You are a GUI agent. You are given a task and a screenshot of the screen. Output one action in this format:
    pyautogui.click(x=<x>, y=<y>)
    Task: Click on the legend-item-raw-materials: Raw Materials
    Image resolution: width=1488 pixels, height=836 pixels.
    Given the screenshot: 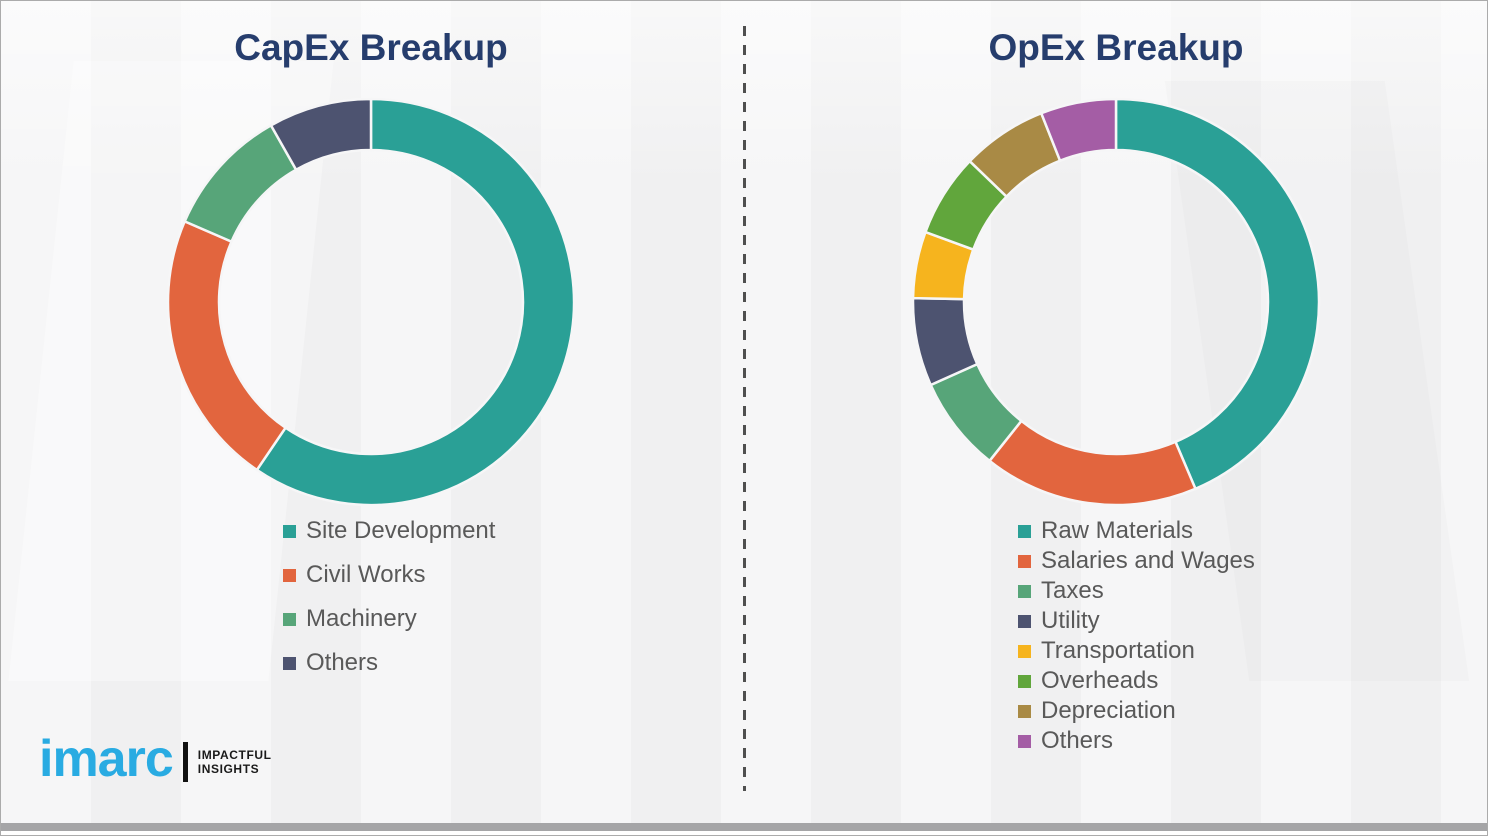 What is the action you would take?
    pyautogui.click(x=1136, y=531)
    